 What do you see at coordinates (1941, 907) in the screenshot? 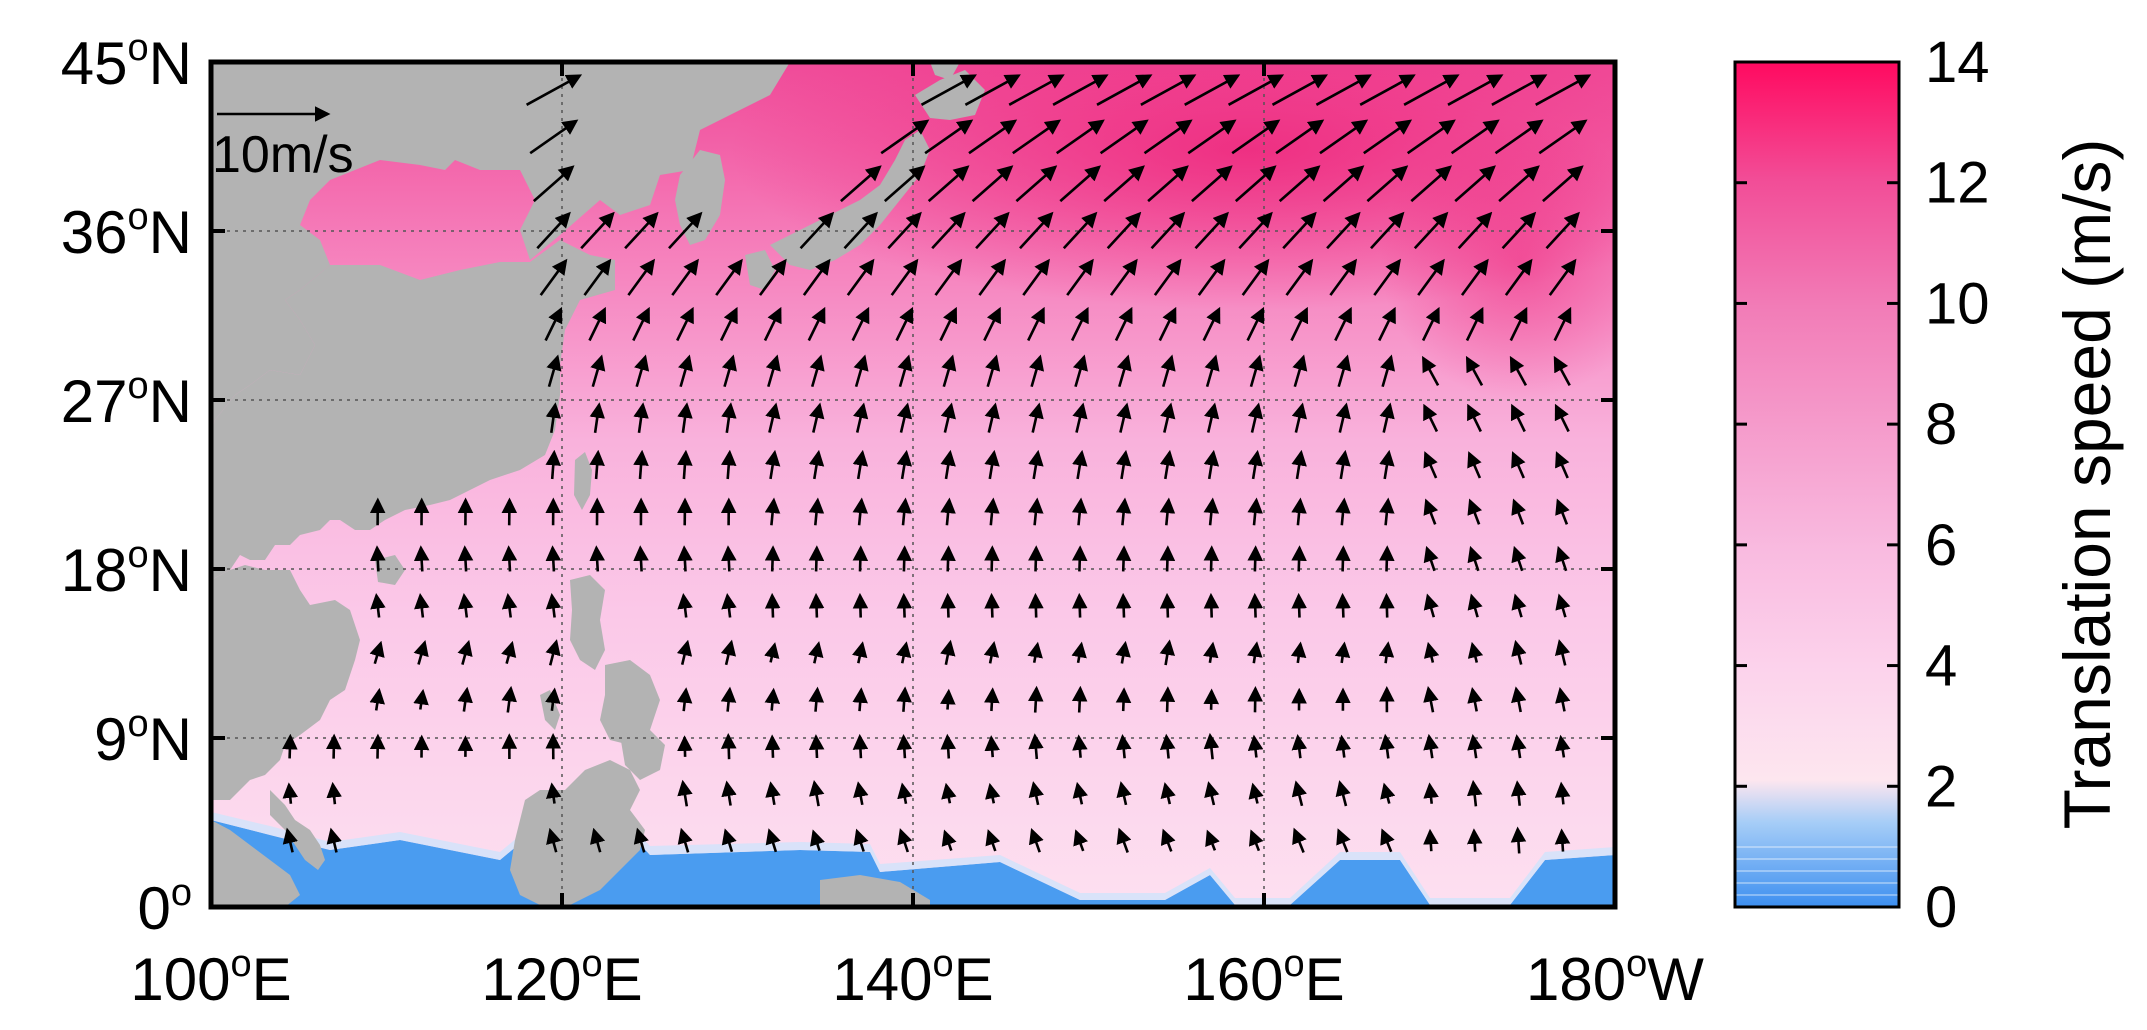
I see `colorbar-tick-label: 0` at bounding box center [1941, 907].